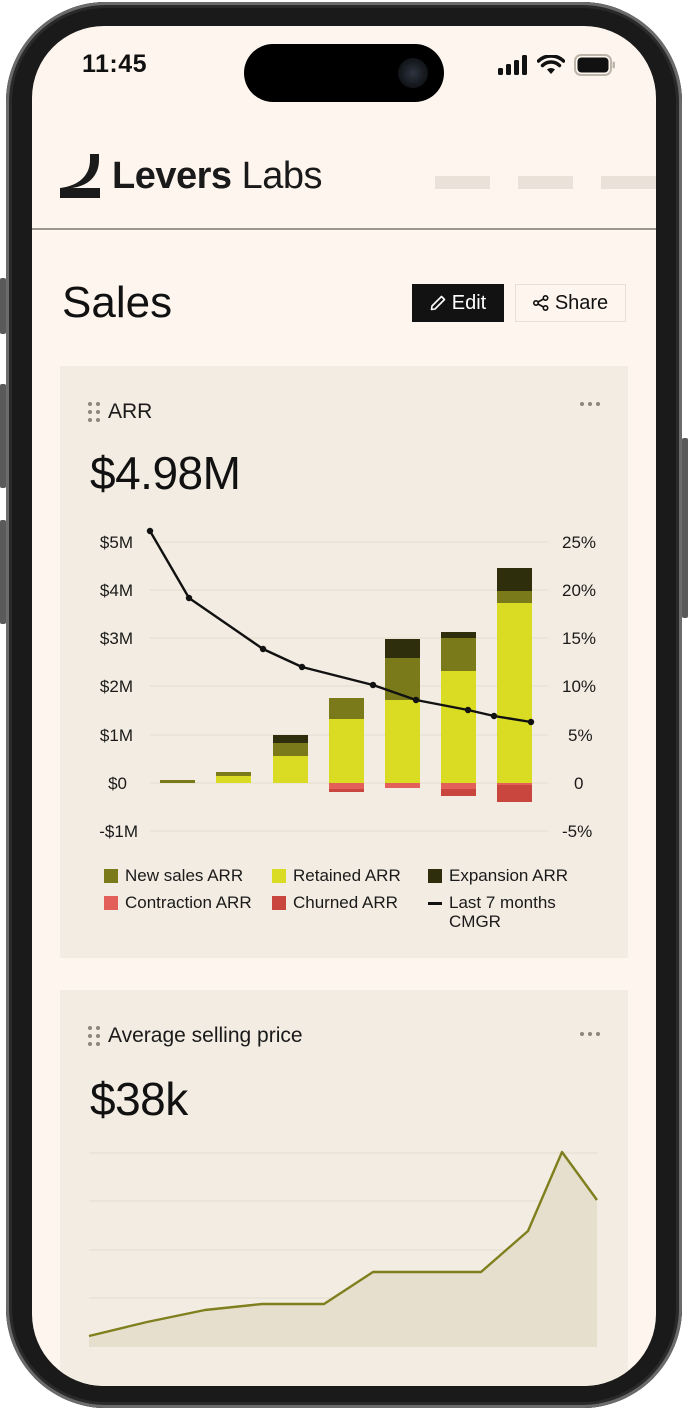 This screenshot has height=1410, width=688. I want to click on edit-label: Edit, so click(469, 302).